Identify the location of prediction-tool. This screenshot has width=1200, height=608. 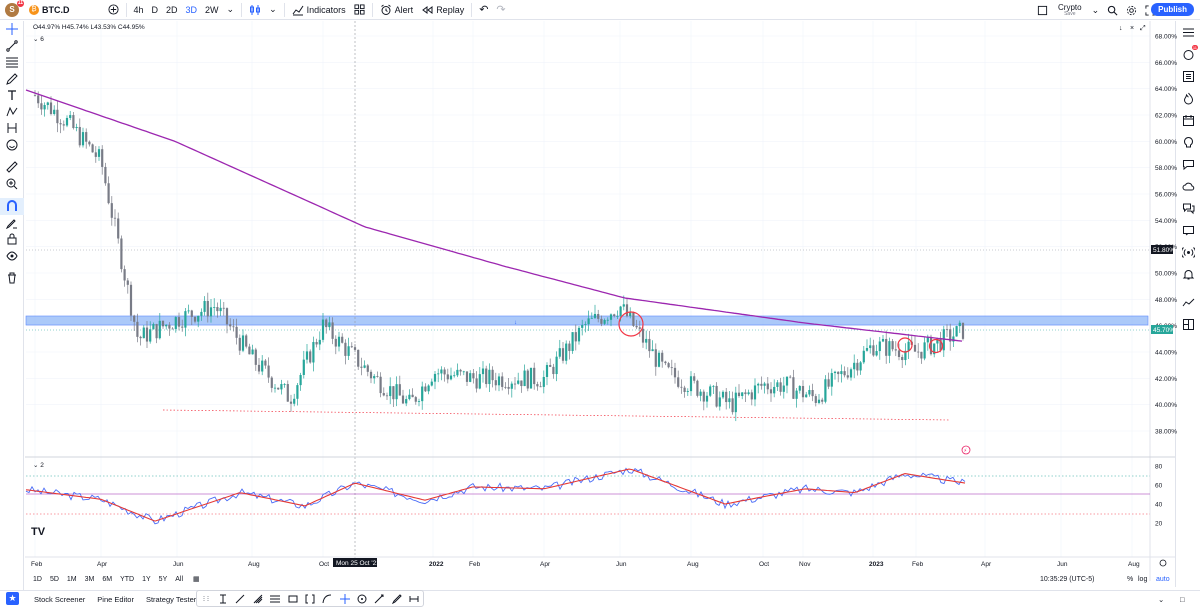
(12, 128).